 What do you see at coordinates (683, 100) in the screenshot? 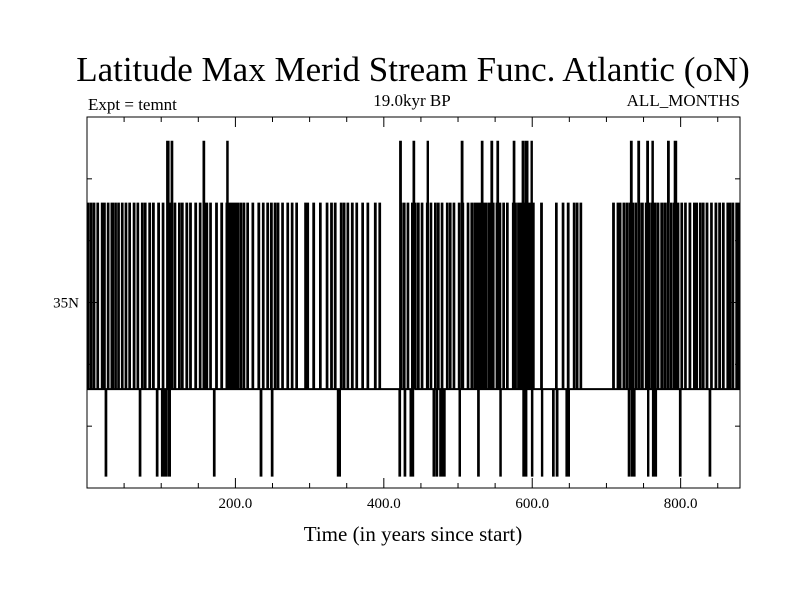
I see `months-label: ALL_MONTHS` at bounding box center [683, 100].